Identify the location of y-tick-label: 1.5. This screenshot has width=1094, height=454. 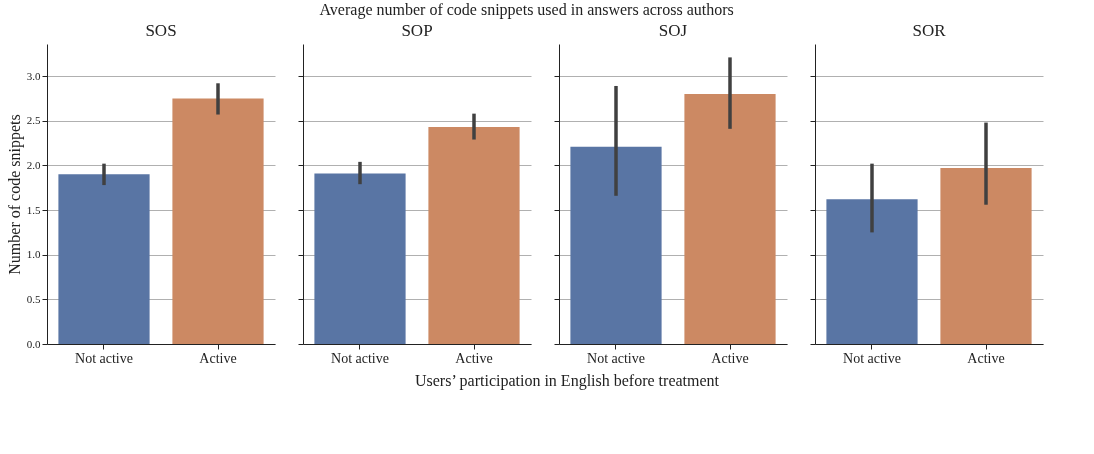
(33, 209).